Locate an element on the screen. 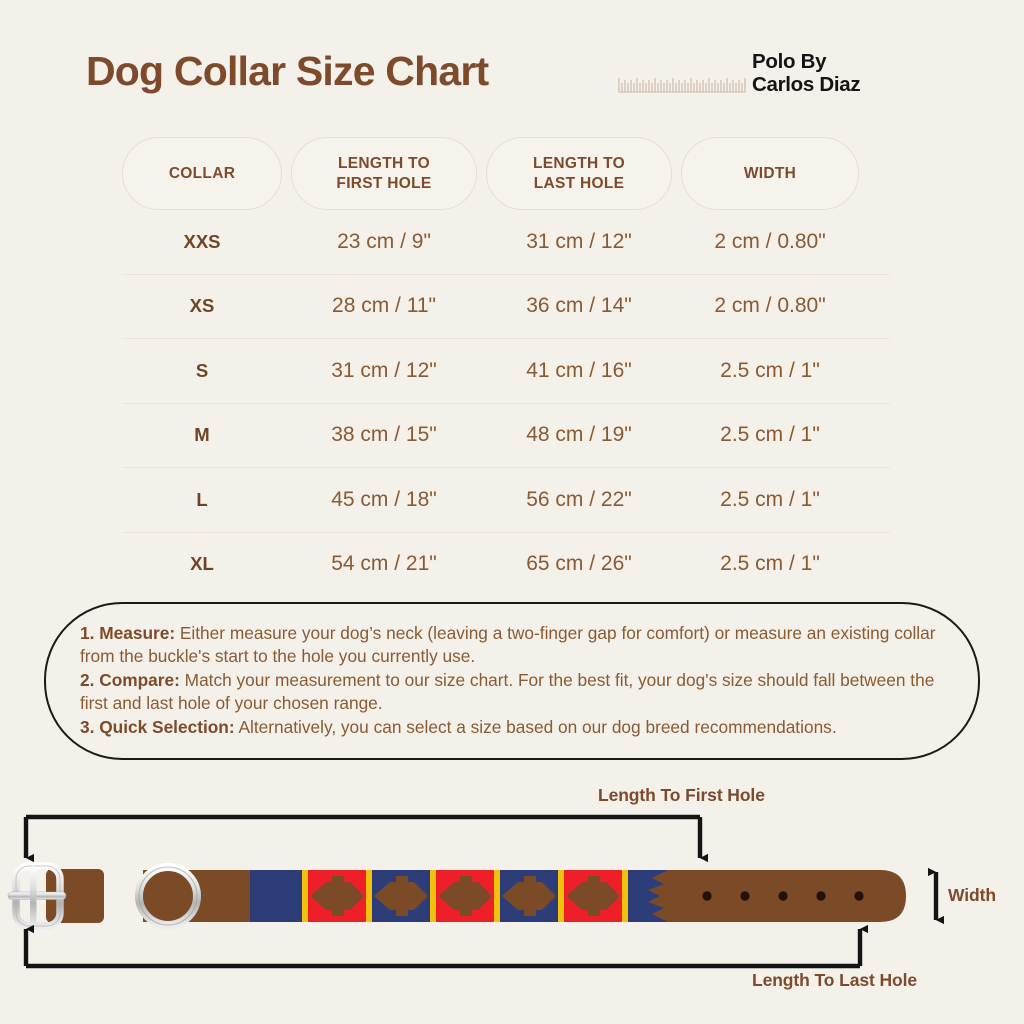  ruler-icon is located at coordinates (682, 85).